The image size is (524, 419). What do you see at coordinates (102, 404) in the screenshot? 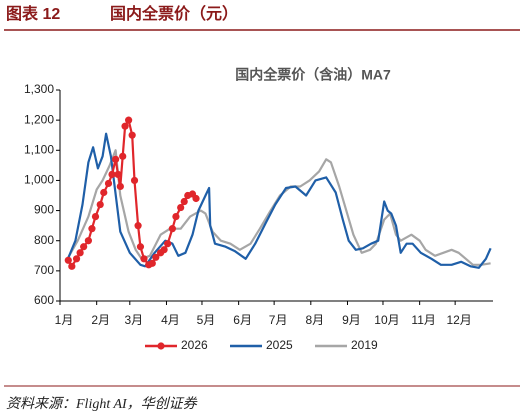
I see `source-note: 资料来源：Flight AI，华创证券` at bounding box center [102, 404].